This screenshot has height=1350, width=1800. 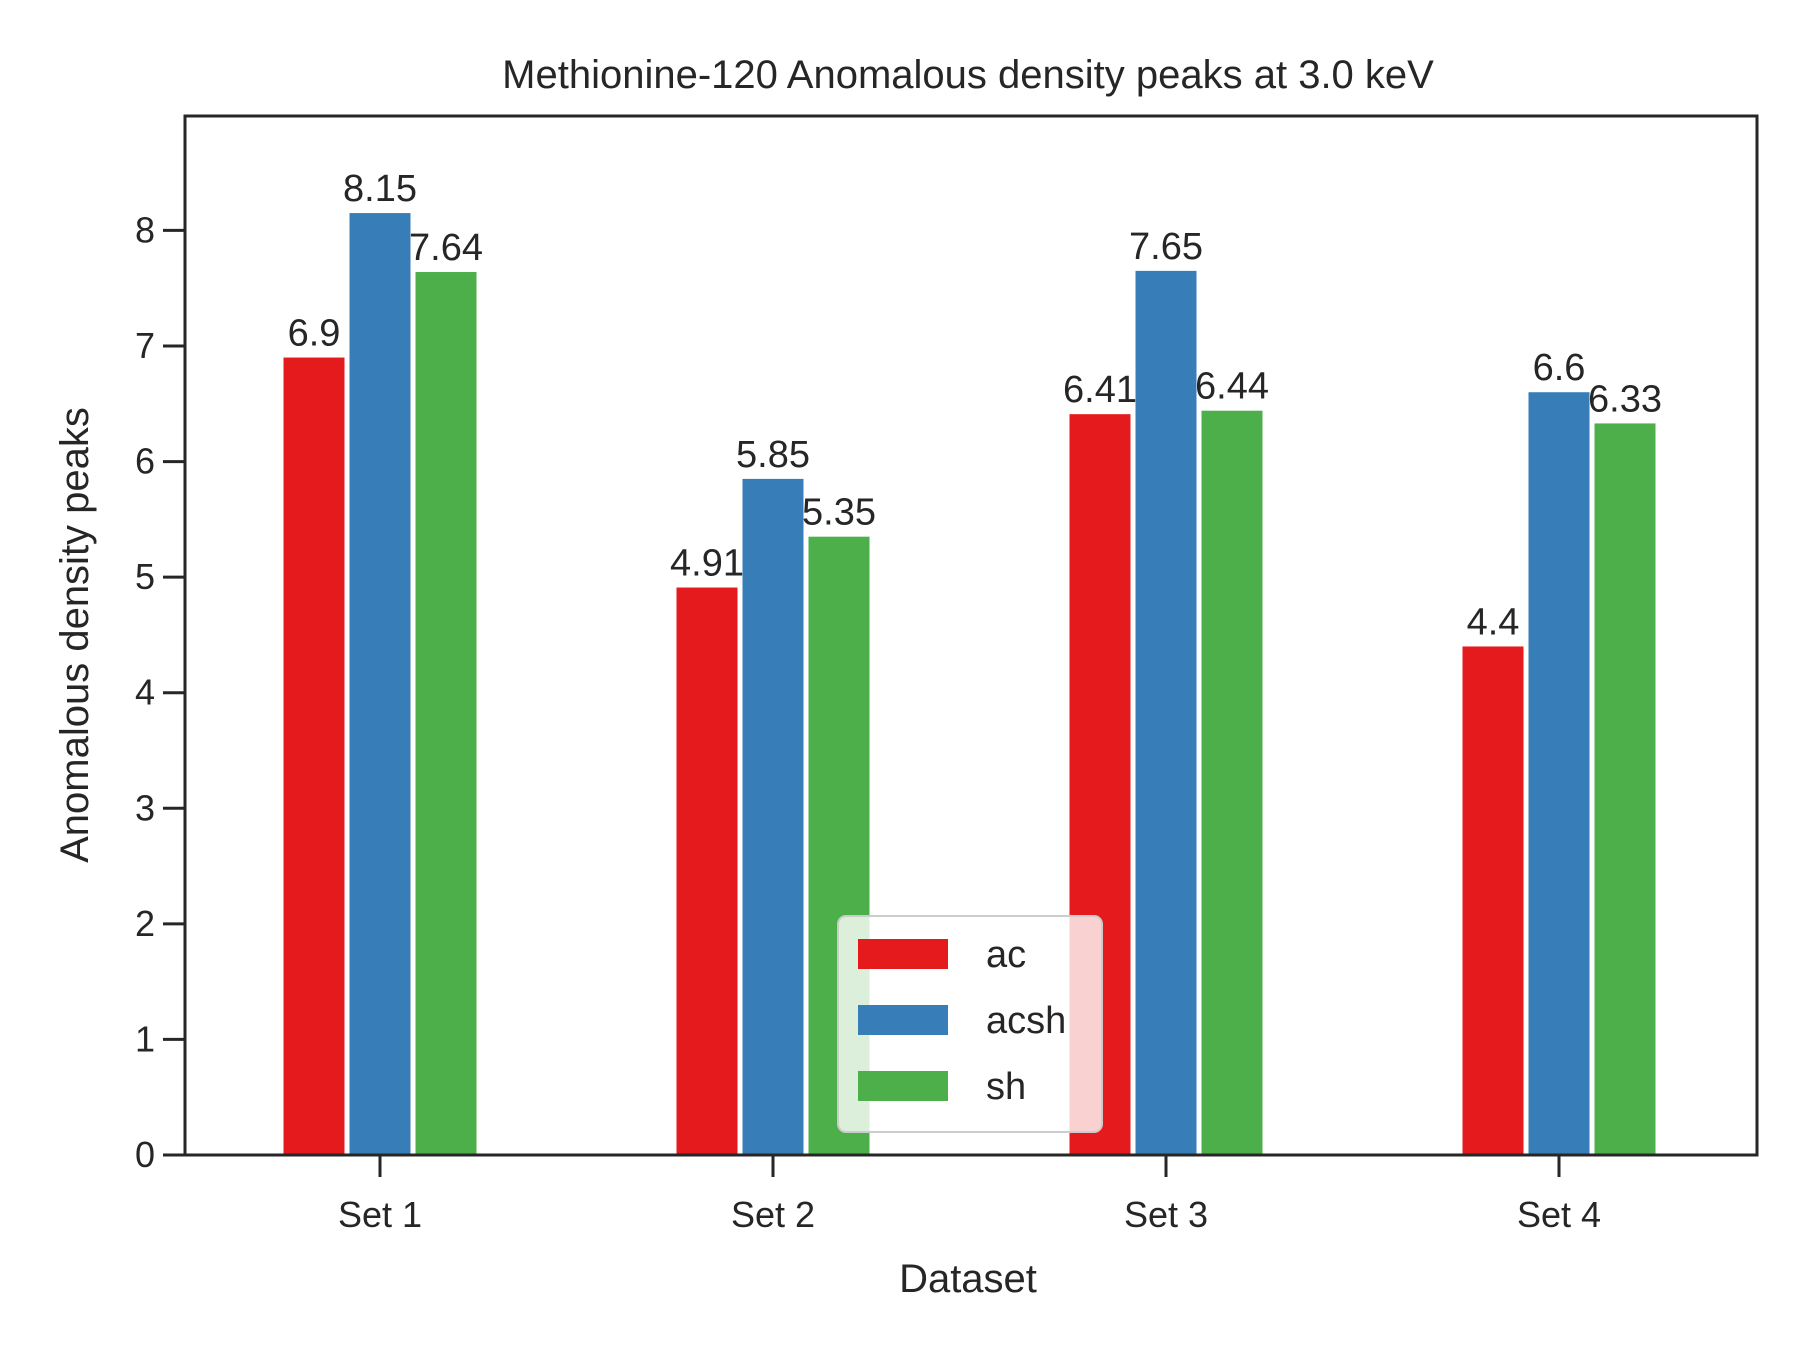 I want to click on data-label-ac-set-2: 4.91, so click(x=707, y=564).